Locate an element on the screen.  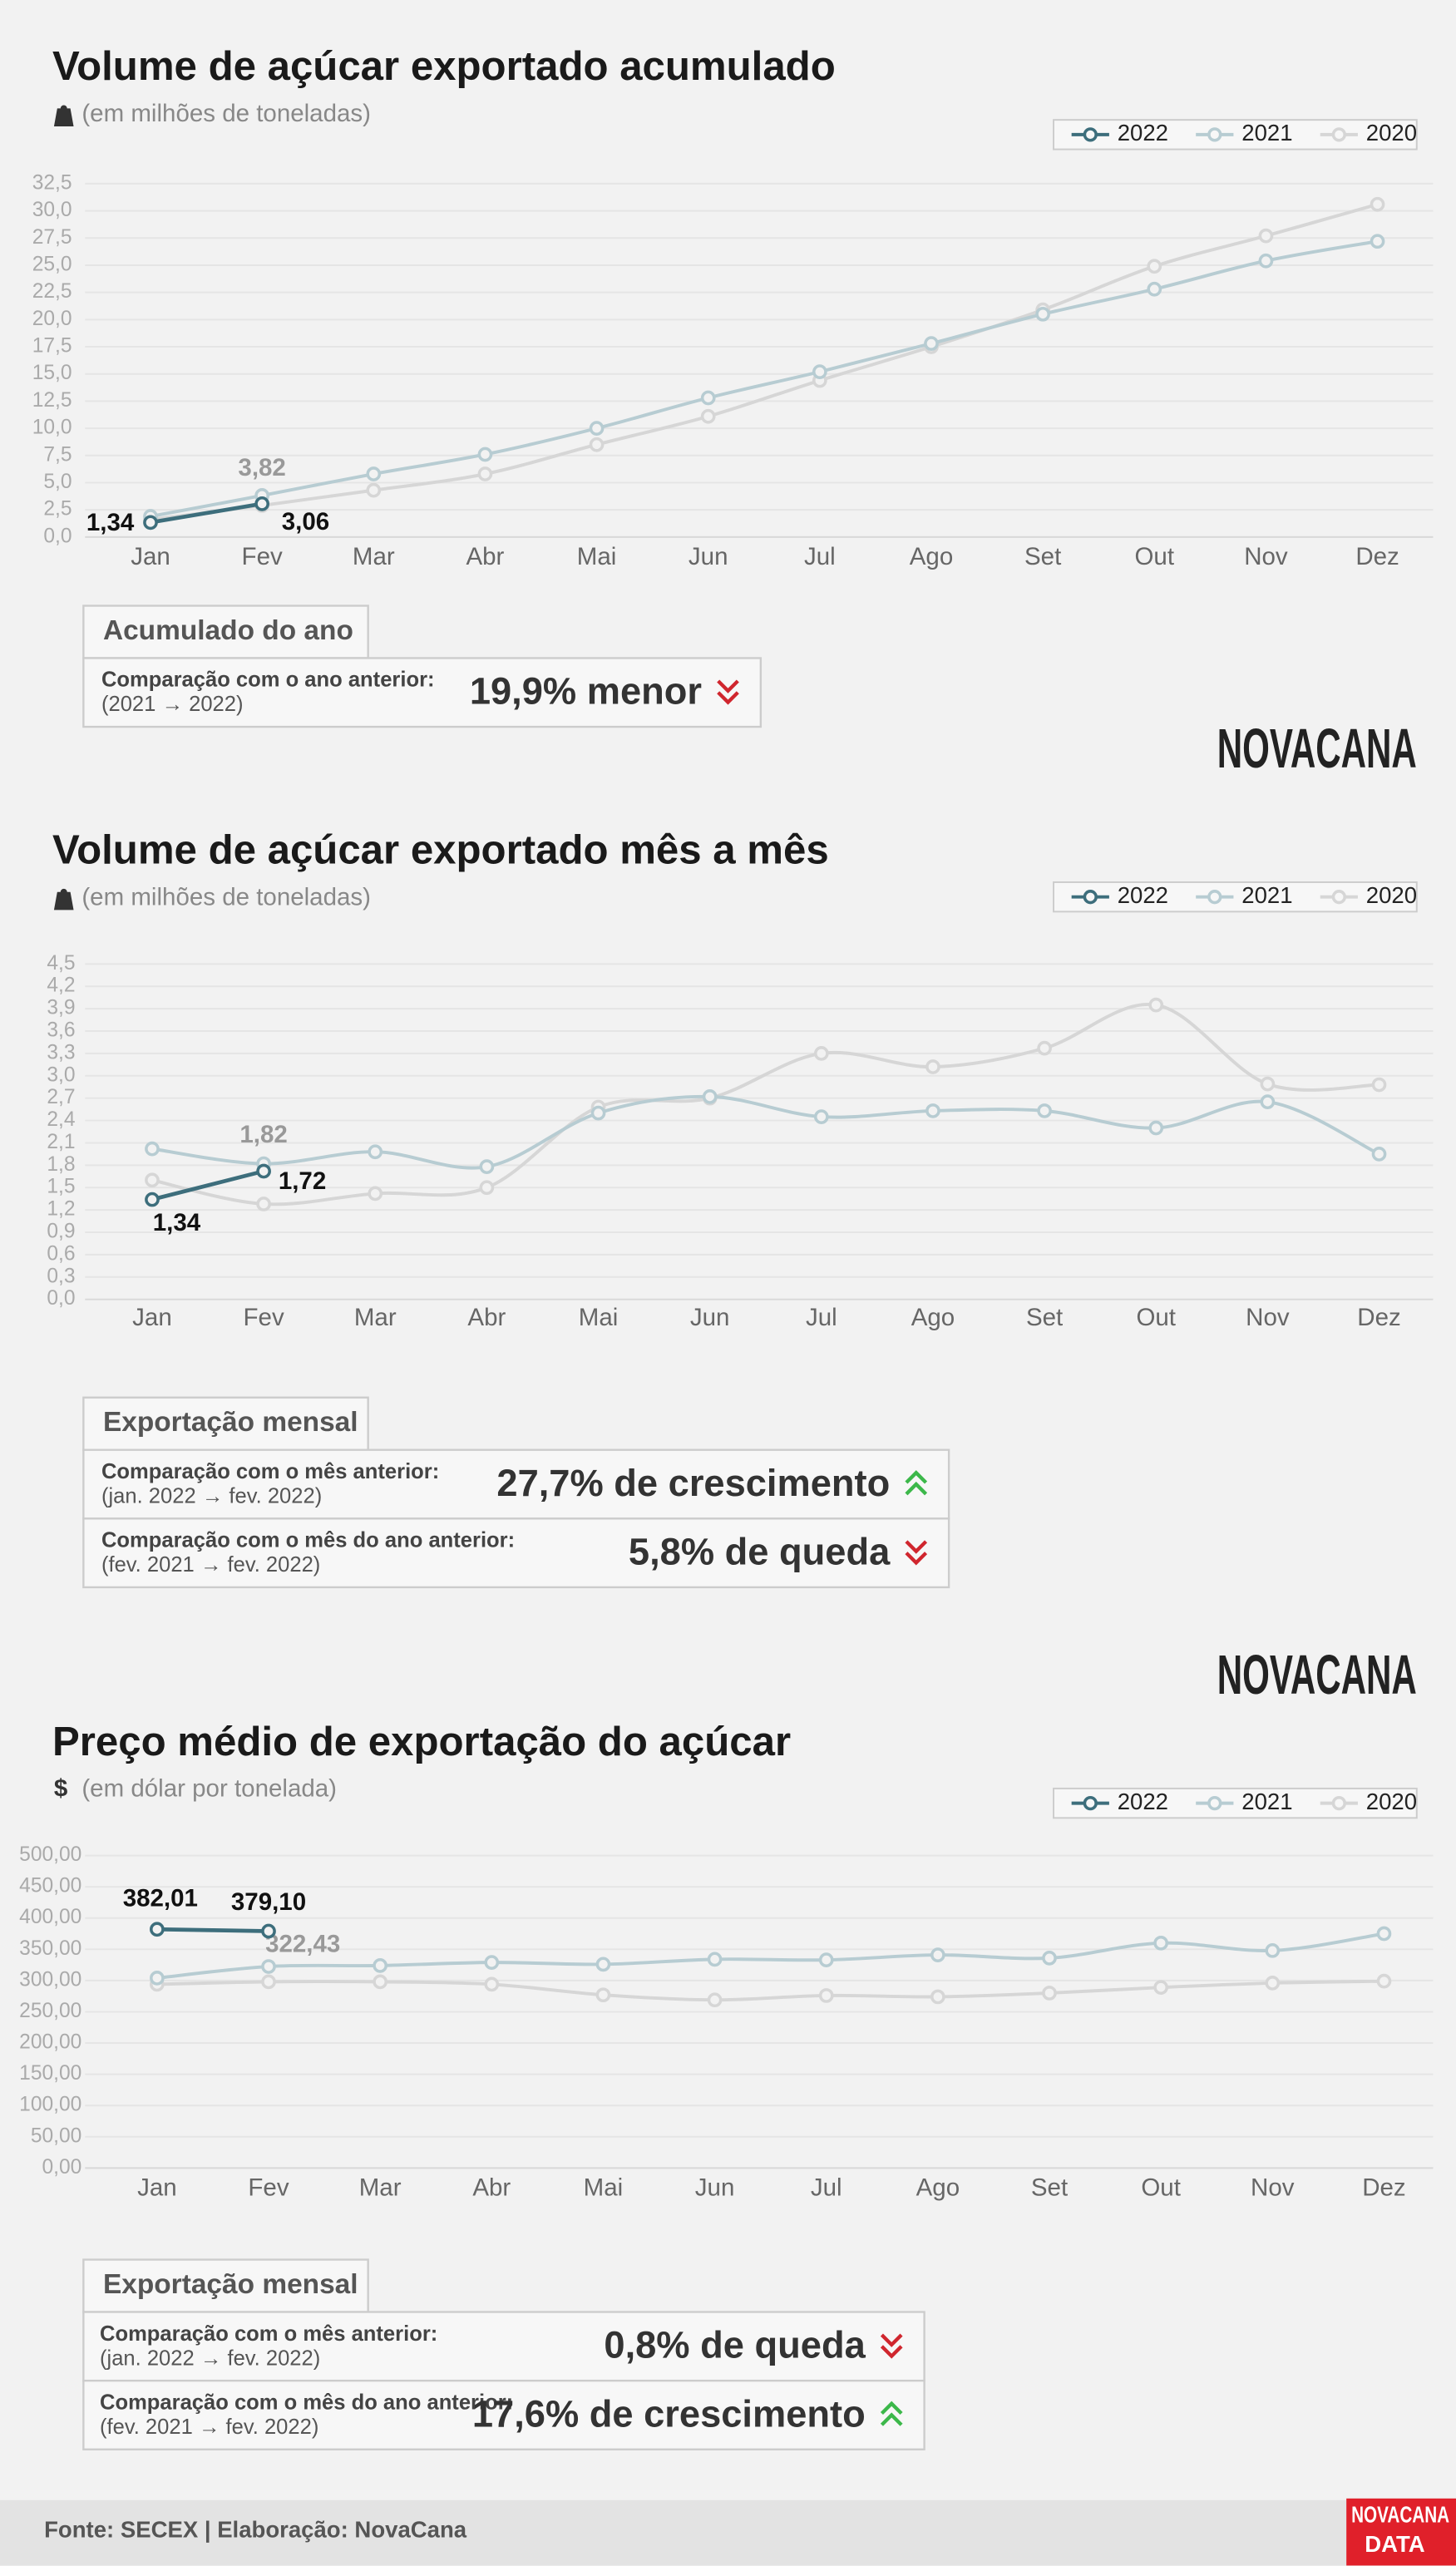
y-tick-label: 2,5 is located at coordinates (57, 509).